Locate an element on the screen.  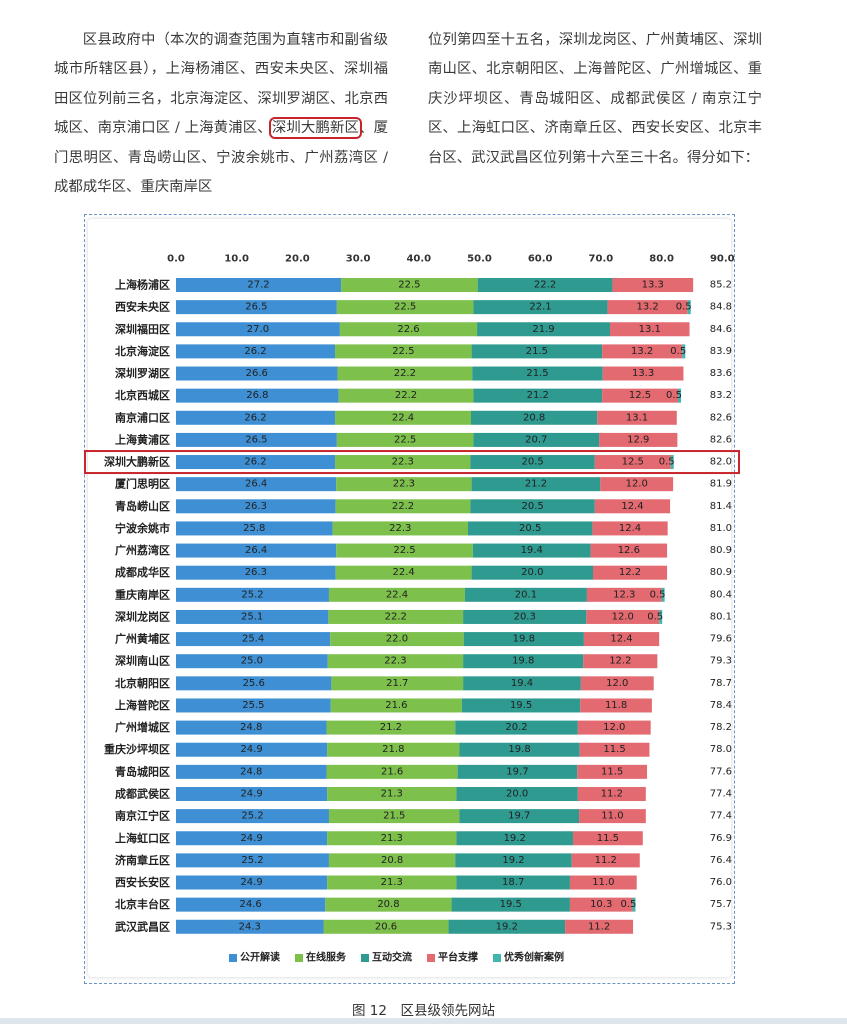
category-label: 北京海淀区 is located at coordinates (142, 351).